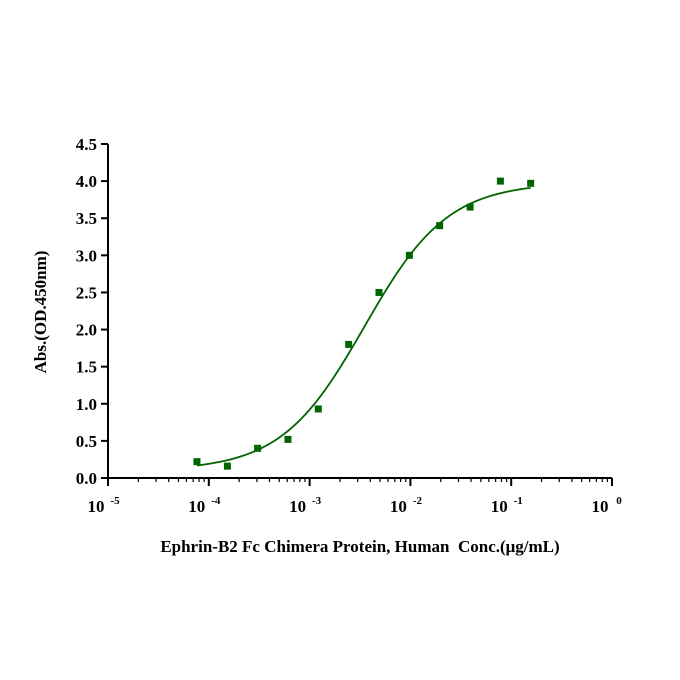  I want to click on y-axis-label: Abs.(OD.450nm), so click(40, 312).